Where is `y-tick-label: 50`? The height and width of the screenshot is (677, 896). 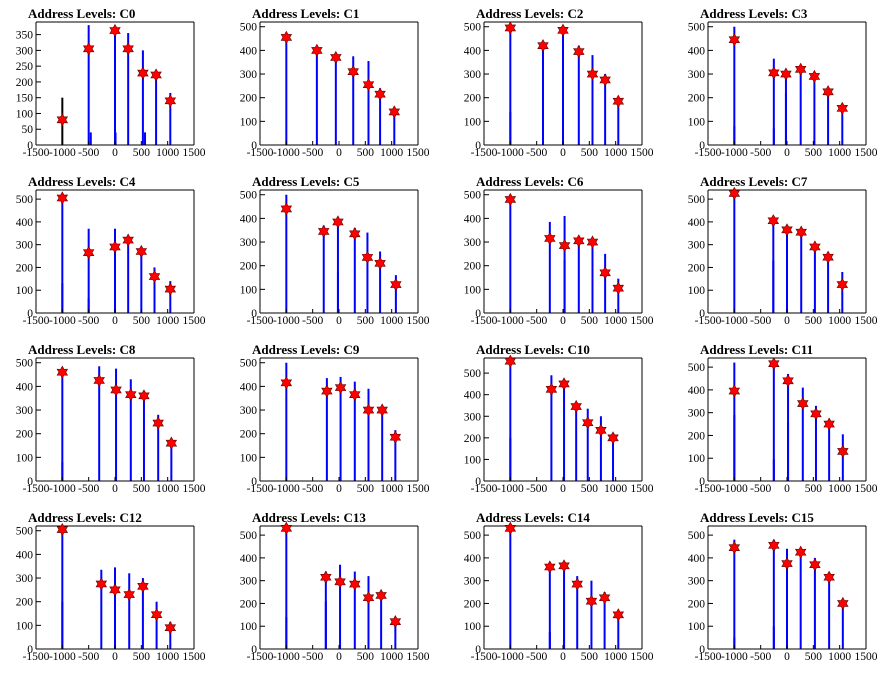 y-tick-label: 50 is located at coordinates (28, 130).